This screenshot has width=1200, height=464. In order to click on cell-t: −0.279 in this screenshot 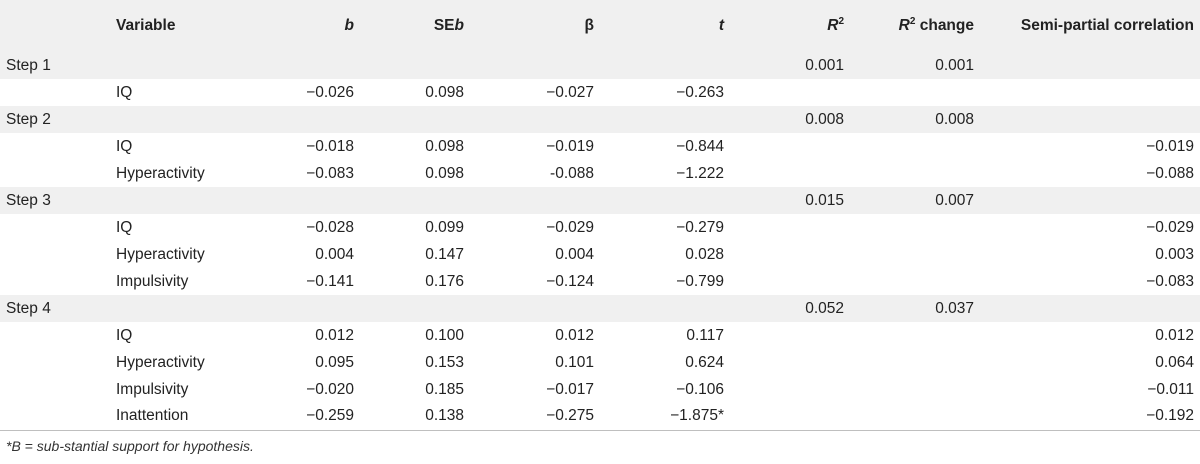, I will do `click(700, 227)`.